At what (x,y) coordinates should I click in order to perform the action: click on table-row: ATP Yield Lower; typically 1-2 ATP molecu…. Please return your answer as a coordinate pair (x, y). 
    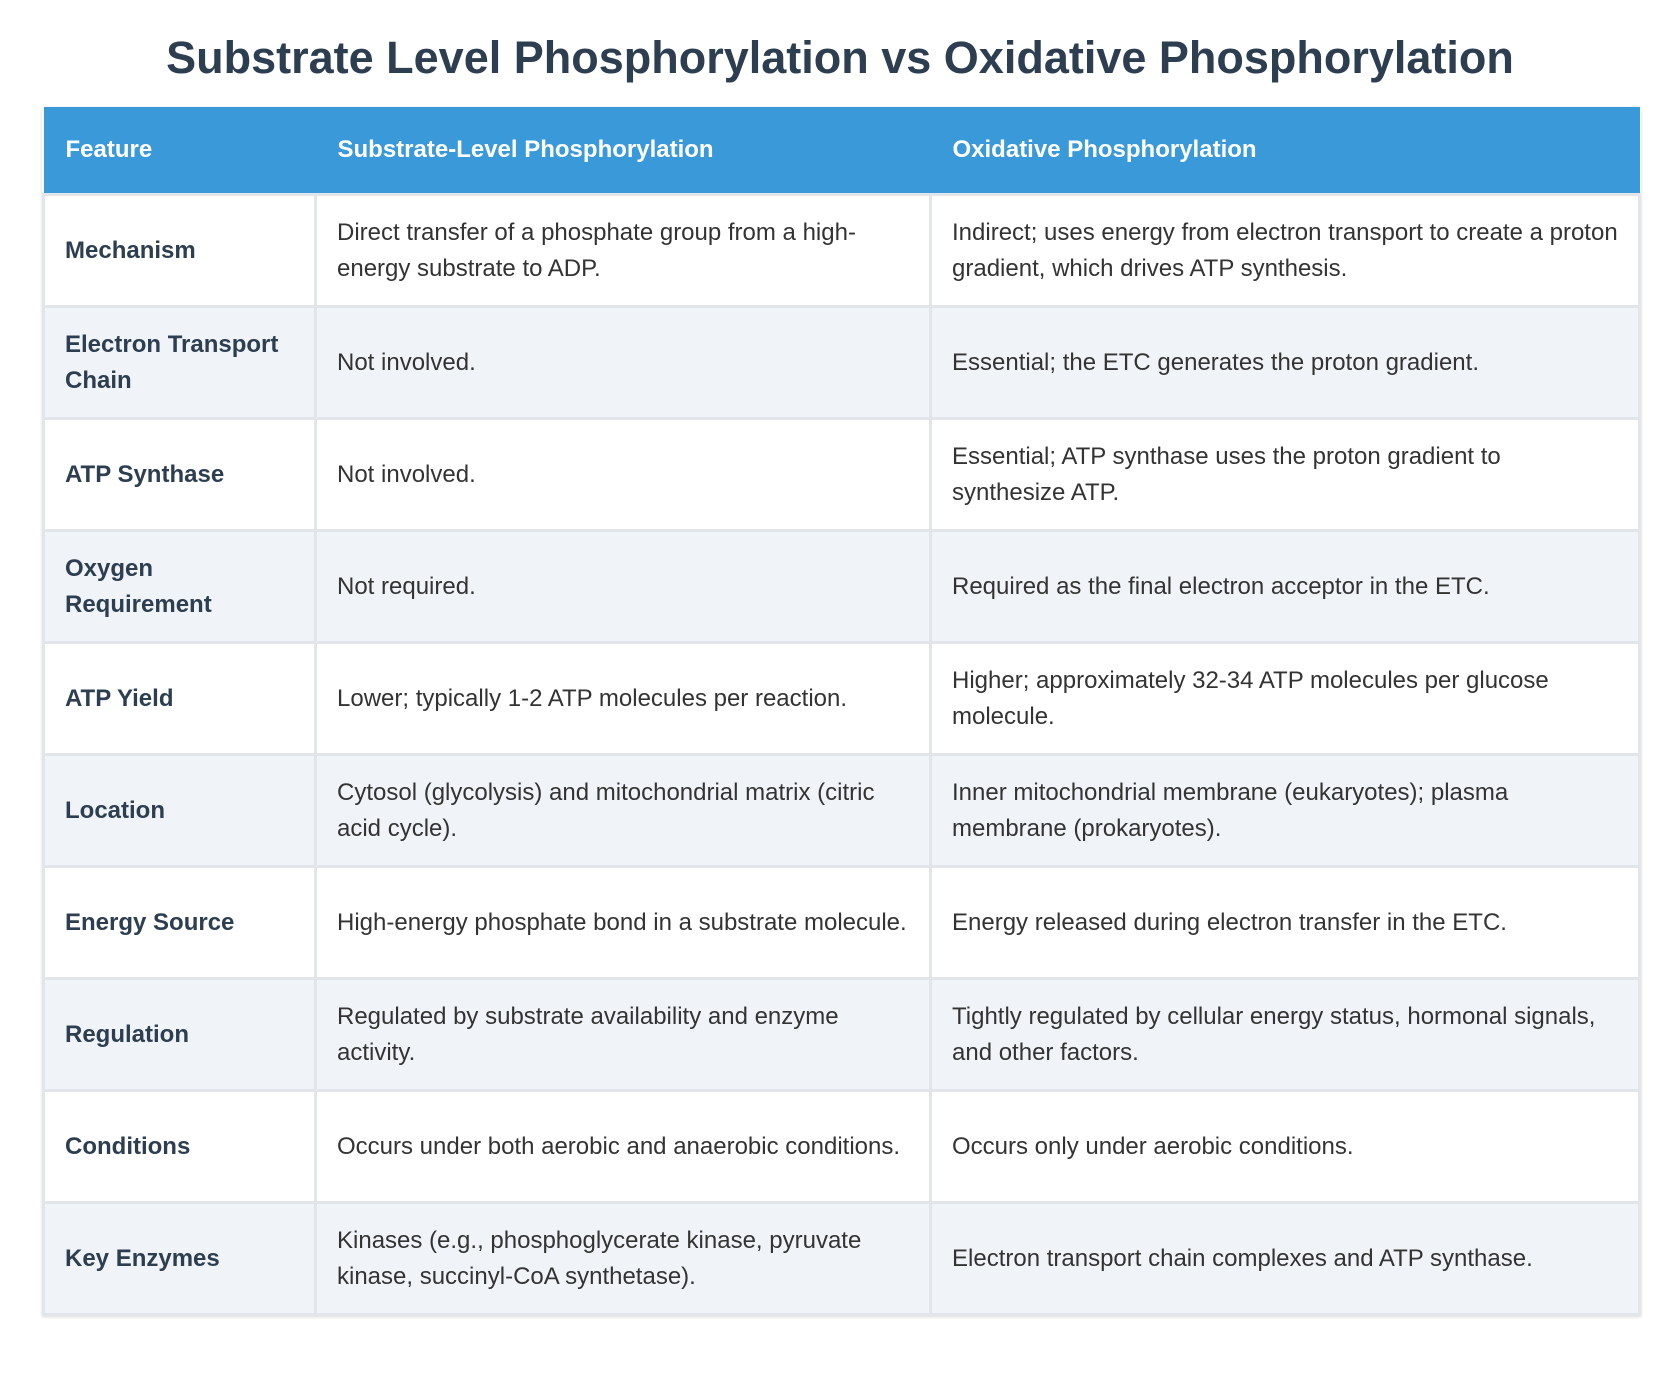
    Looking at the image, I should click on (841, 698).